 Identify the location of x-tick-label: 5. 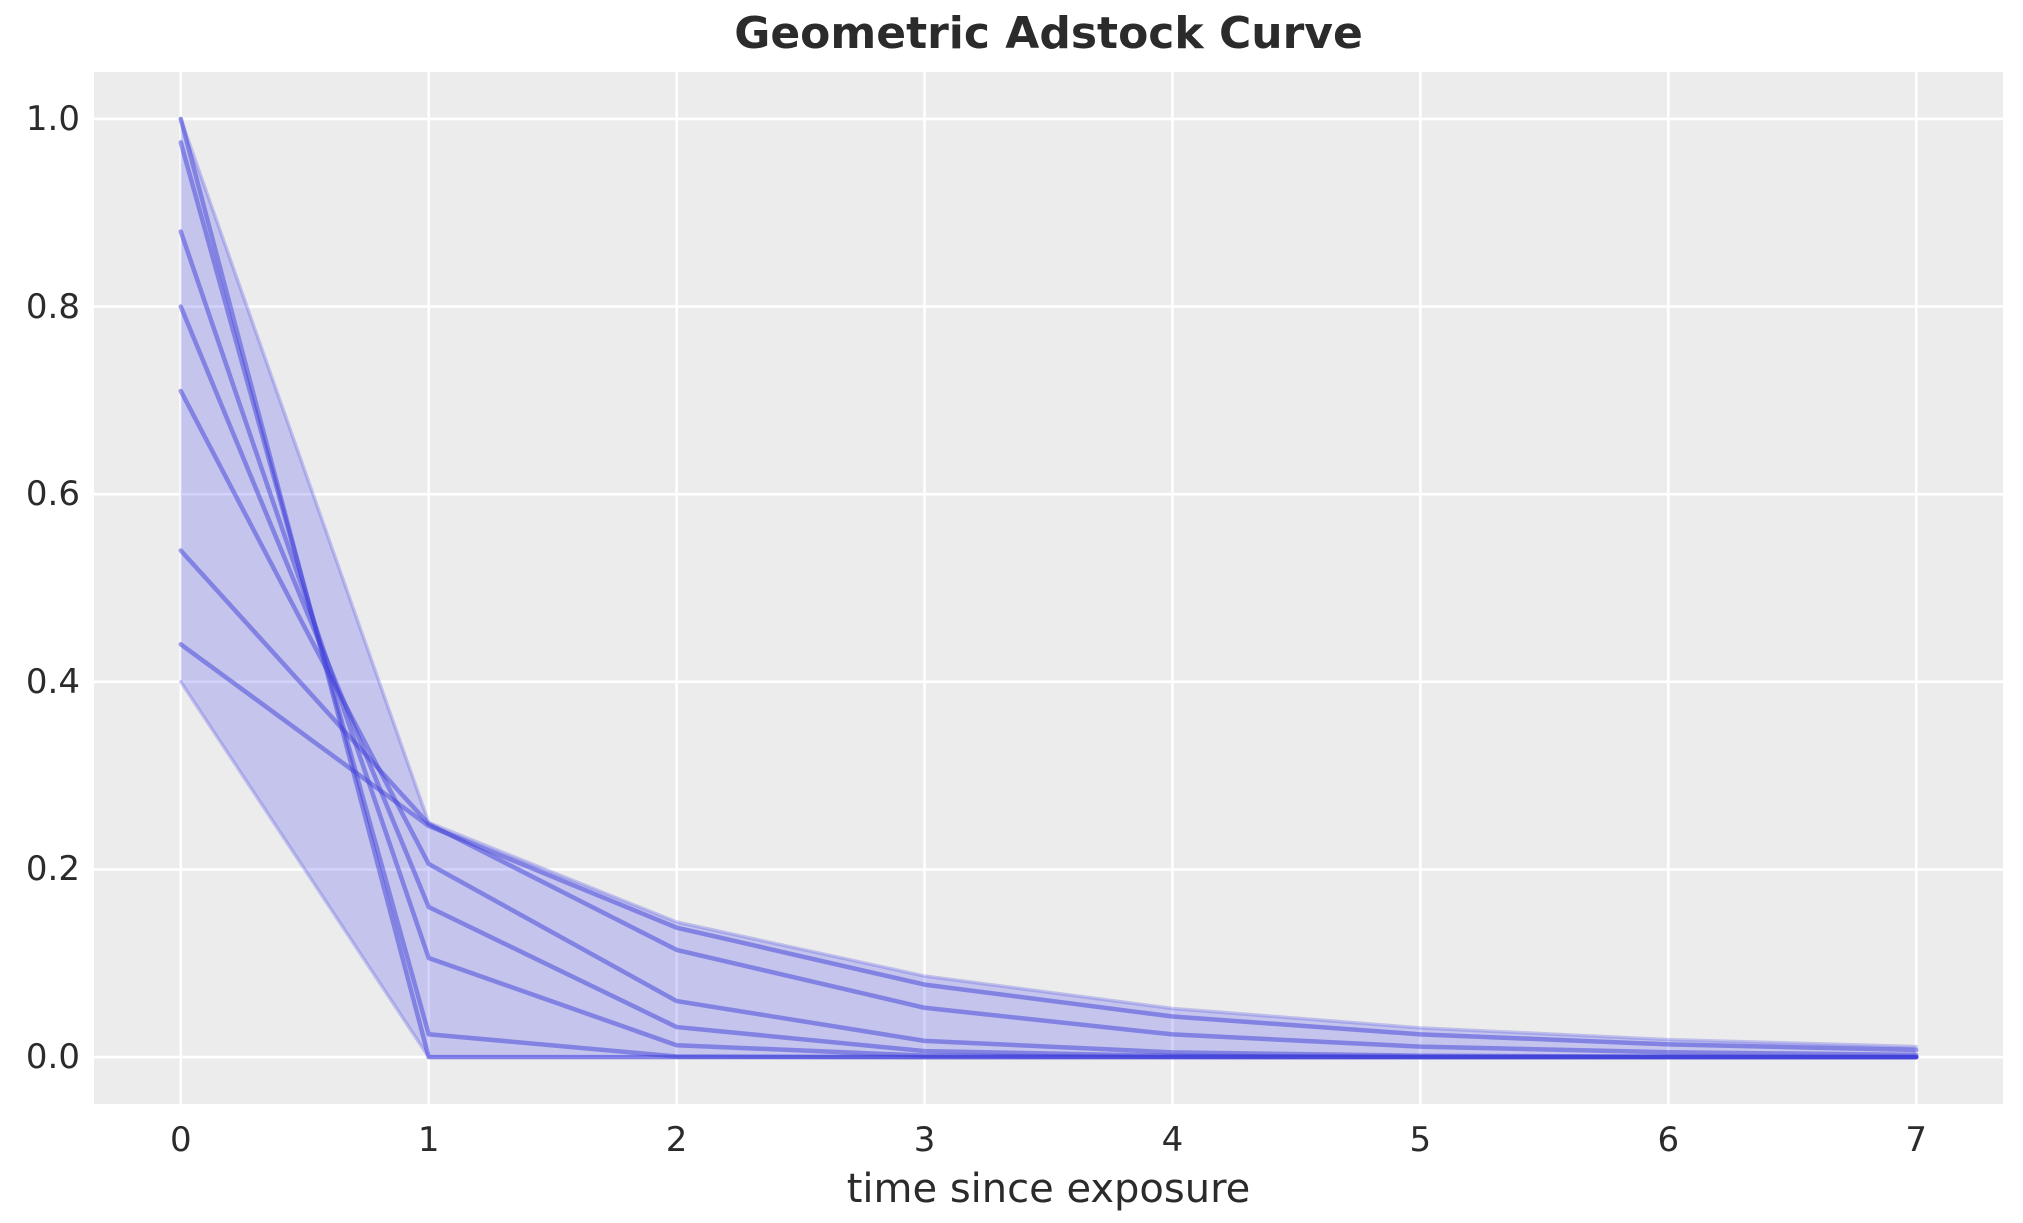
(1420, 1140).